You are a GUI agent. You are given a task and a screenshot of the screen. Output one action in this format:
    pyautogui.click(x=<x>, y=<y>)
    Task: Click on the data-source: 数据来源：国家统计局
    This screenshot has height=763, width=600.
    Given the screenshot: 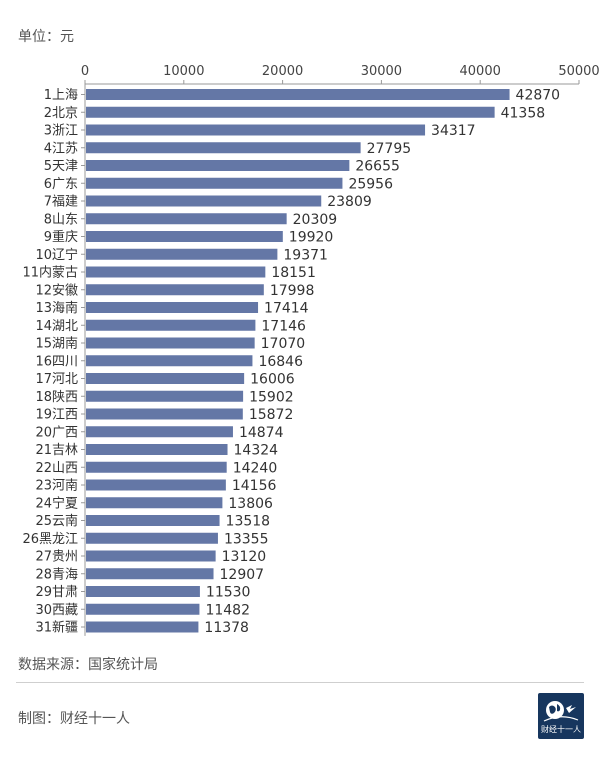 What is the action you would take?
    pyautogui.click(x=88, y=665)
    